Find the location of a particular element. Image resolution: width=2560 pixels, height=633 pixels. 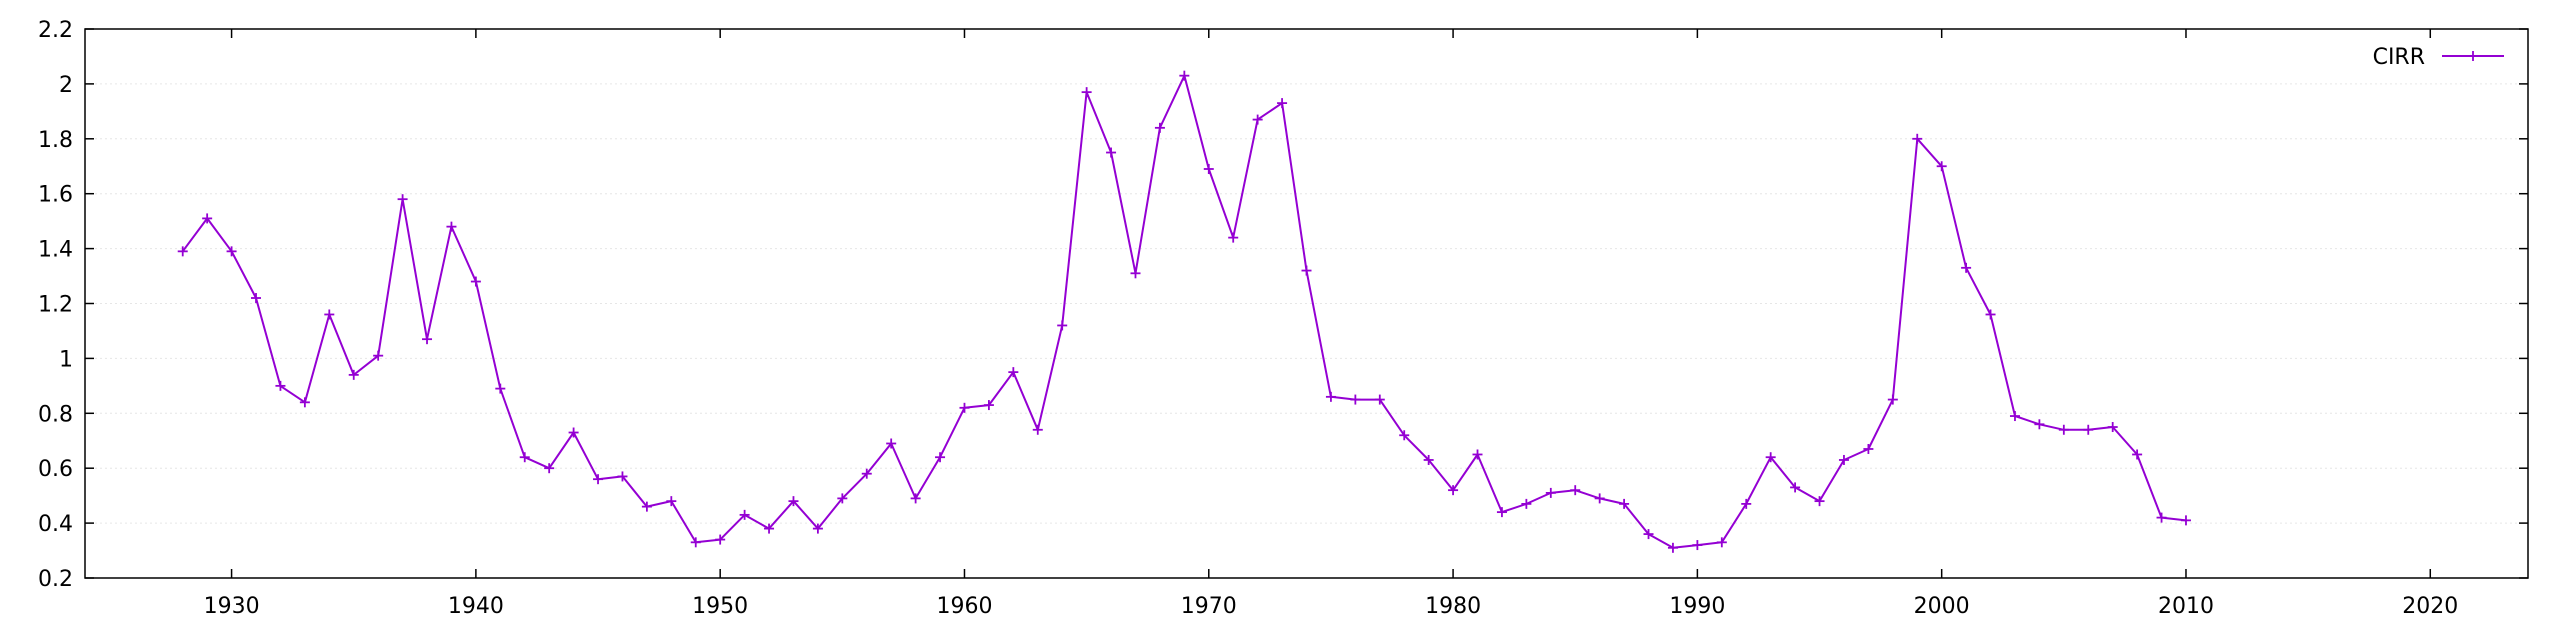

legend-label: CIRR is located at coordinates (2399, 57).